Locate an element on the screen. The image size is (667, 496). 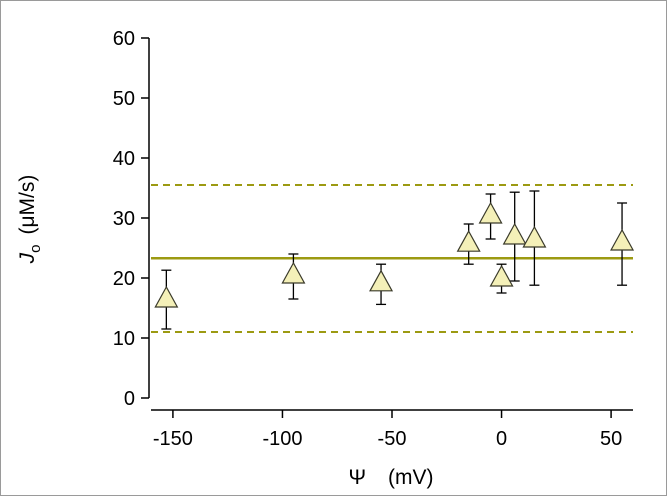
x-axis-label: Ψ (mV) is located at coordinates (390, 477).